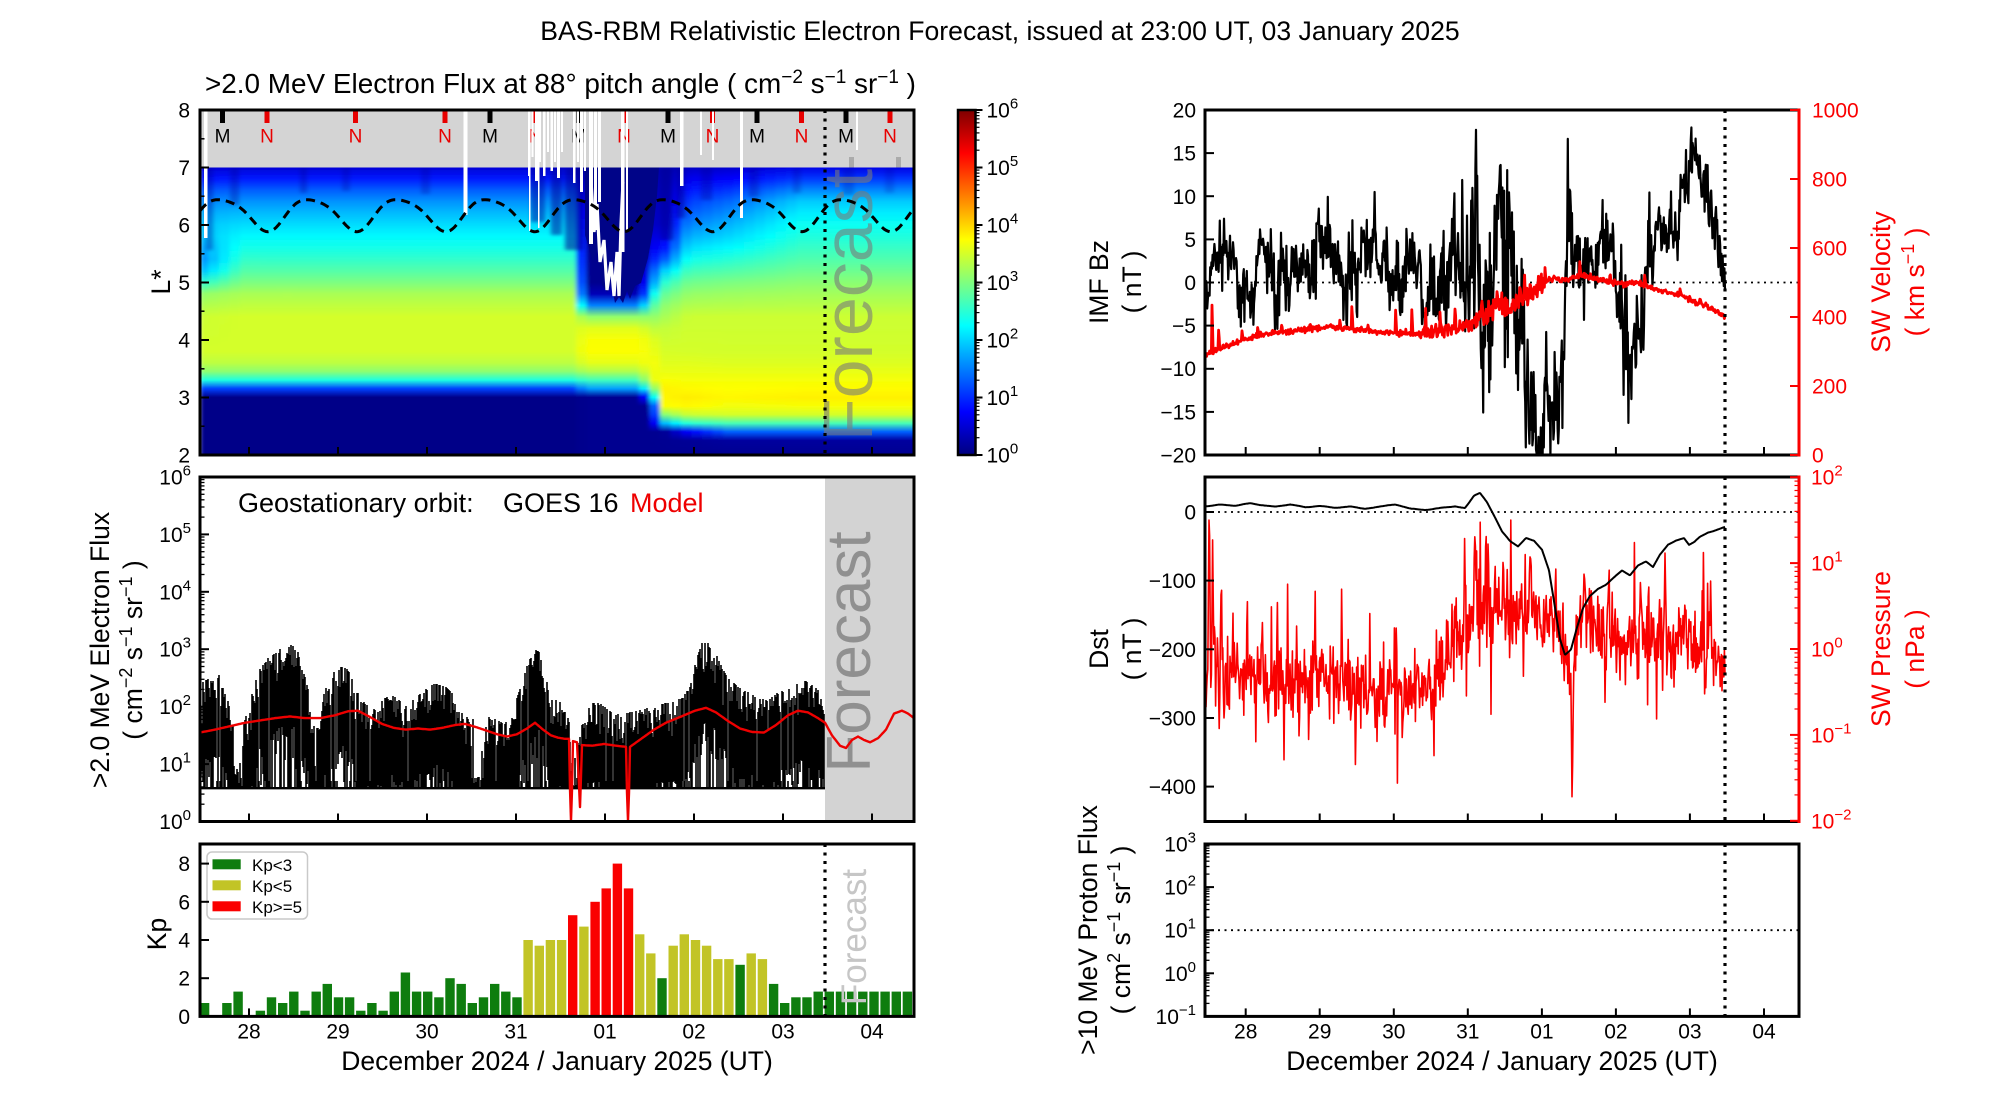  I want to click on svg-text: Geostationary orbit:, so click(356, 503).